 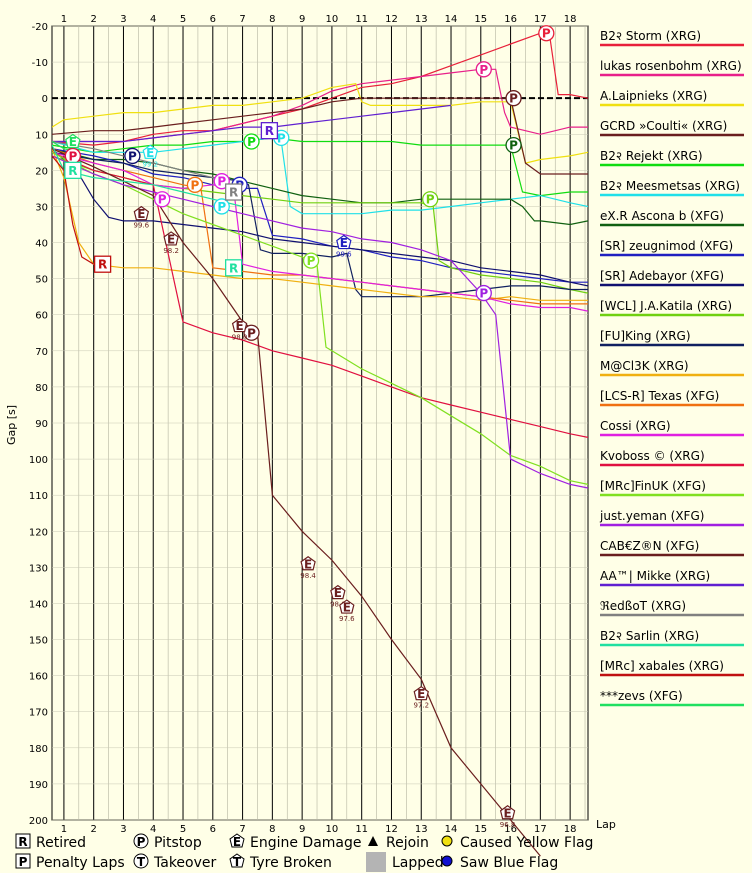 What do you see at coordinates (123, 19) in the screenshot?
I see `x-tick-label-top: 3` at bounding box center [123, 19].